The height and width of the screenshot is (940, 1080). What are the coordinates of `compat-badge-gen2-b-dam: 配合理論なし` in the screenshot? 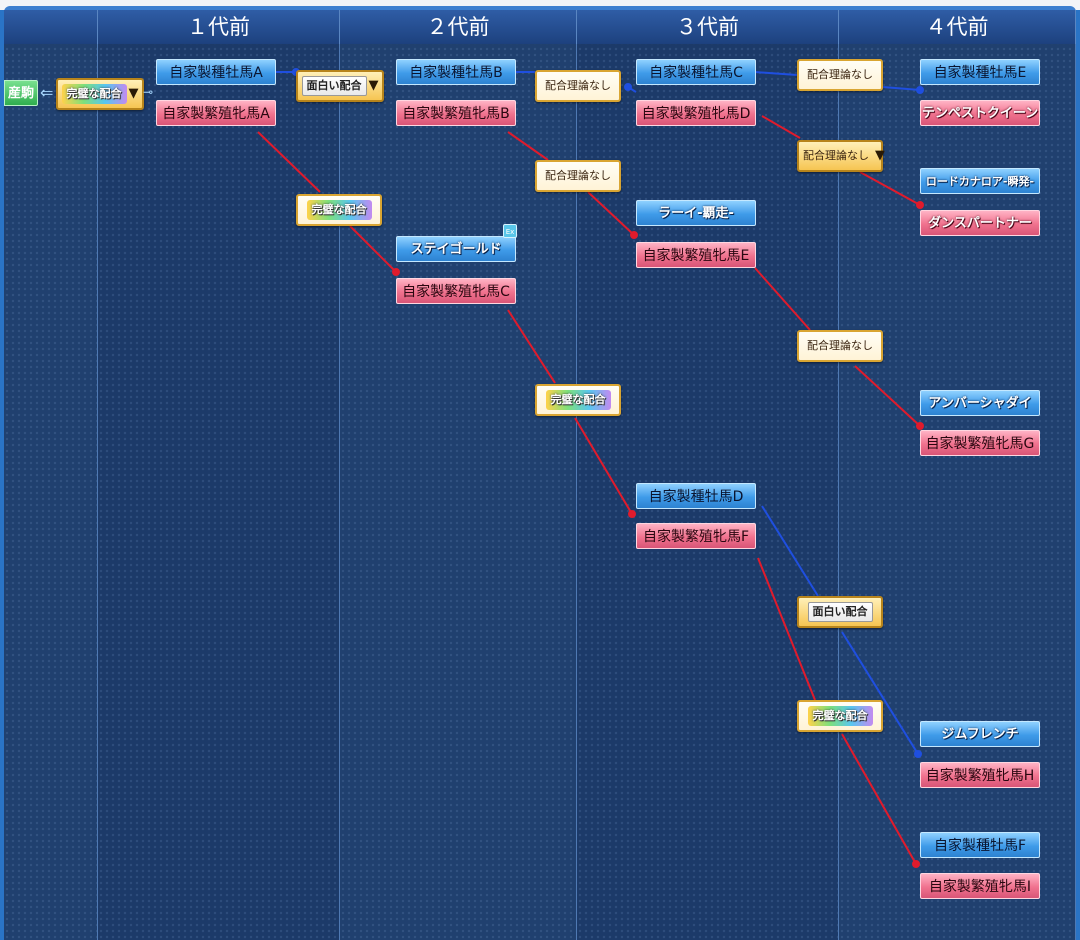 It's located at (578, 176).